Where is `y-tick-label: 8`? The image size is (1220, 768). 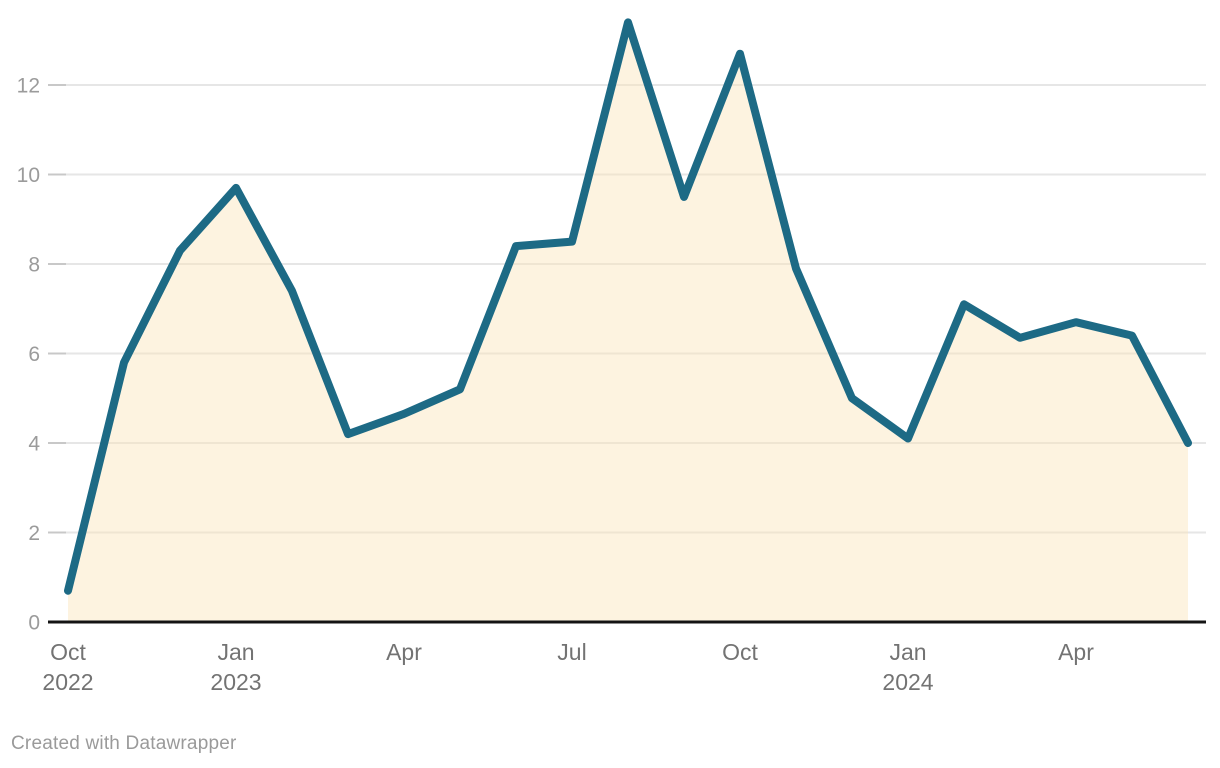 y-tick-label: 8 is located at coordinates (34, 265).